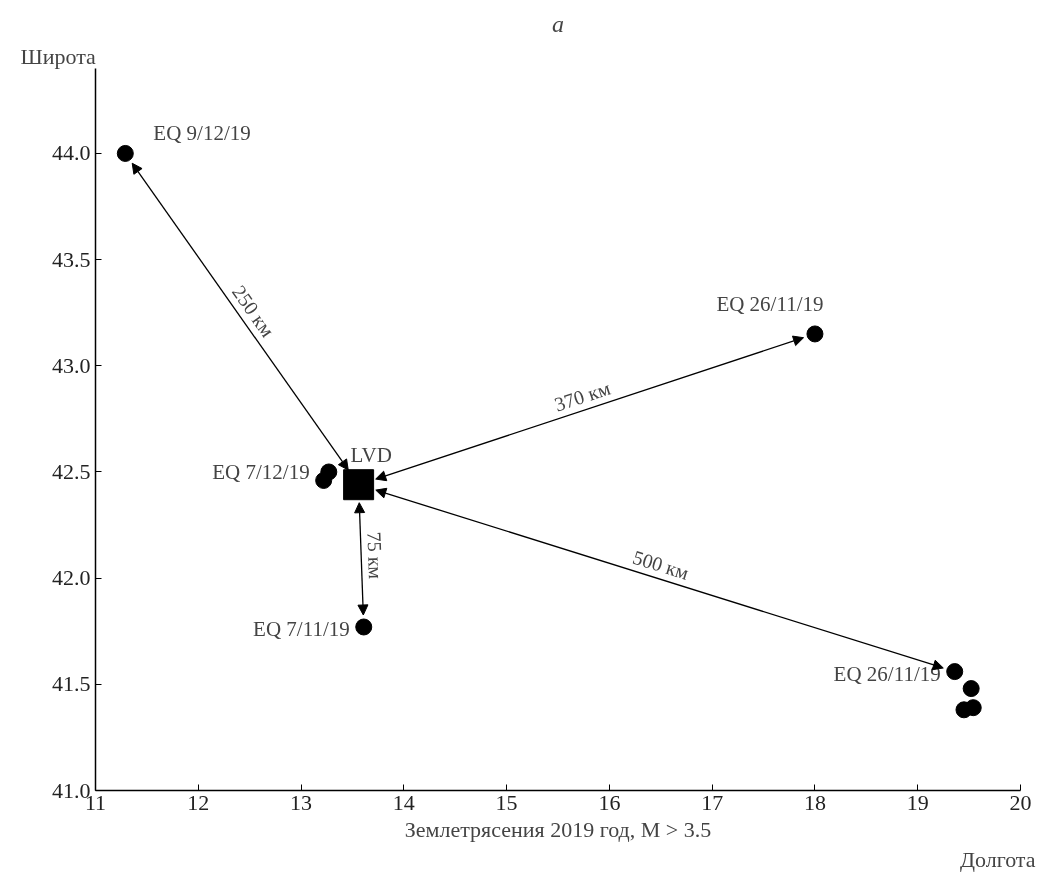 Image resolution: width=1040 pixels, height=873 pixels. What do you see at coordinates (71, 471) in the screenshot?
I see `y-tick-label: 42.5` at bounding box center [71, 471].